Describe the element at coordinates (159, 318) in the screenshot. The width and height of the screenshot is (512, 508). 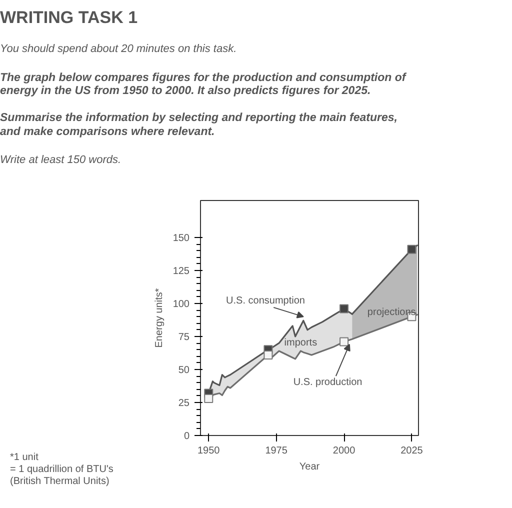
I see `y-axis-title: Energy units*` at that location.